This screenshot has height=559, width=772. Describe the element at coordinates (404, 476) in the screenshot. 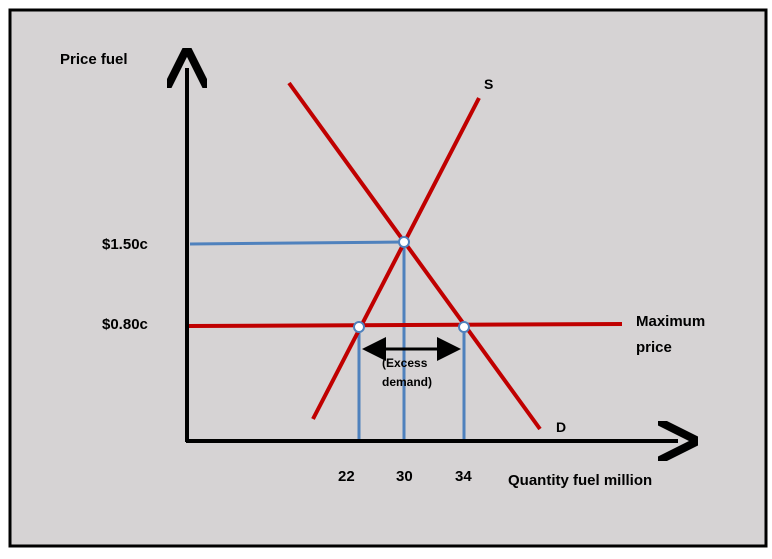

I see `qty-30-label: 30` at that location.